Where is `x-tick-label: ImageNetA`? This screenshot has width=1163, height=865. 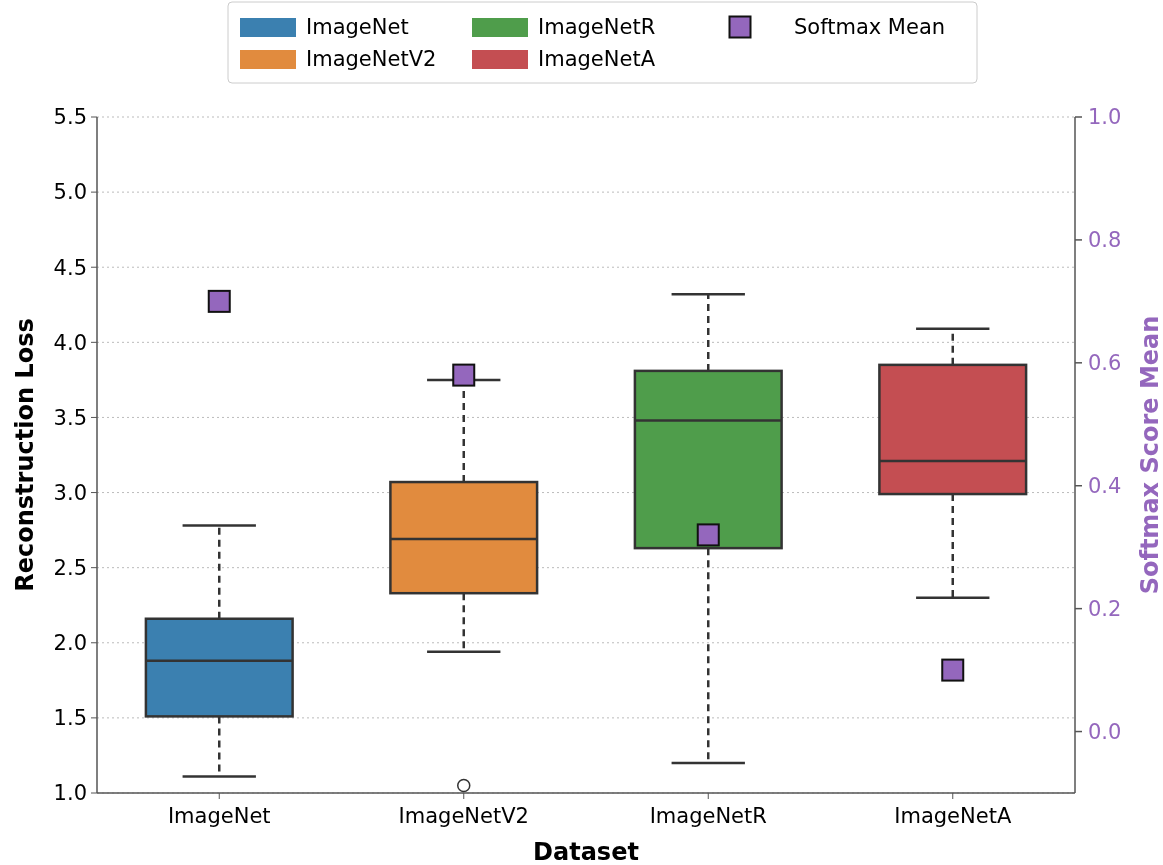
x-tick-label: ImageNetA is located at coordinates (953, 816).